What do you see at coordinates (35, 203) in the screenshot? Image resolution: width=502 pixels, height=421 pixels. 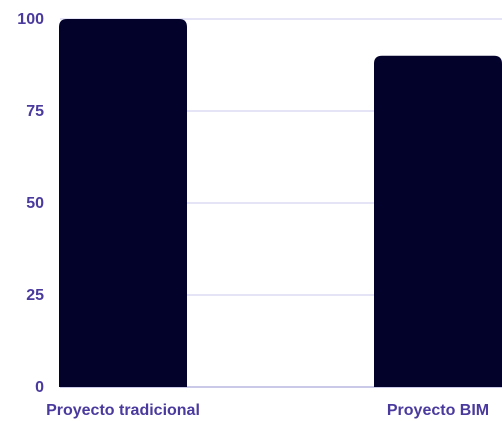 I see `y-tick-label: 50` at bounding box center [35, 203].